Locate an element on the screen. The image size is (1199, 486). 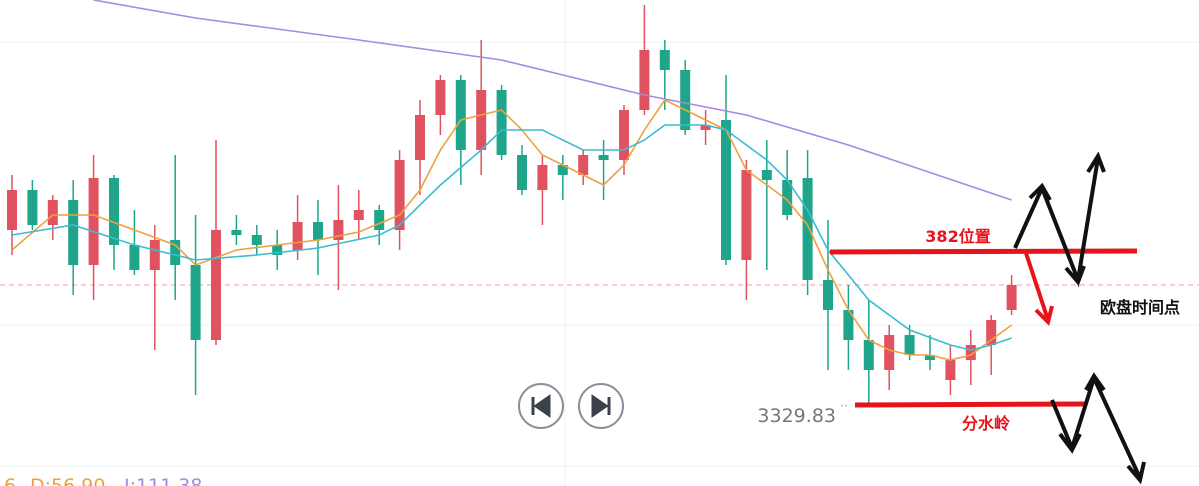
indicator-text: J:111.38 is located at coordinates (163, 480).